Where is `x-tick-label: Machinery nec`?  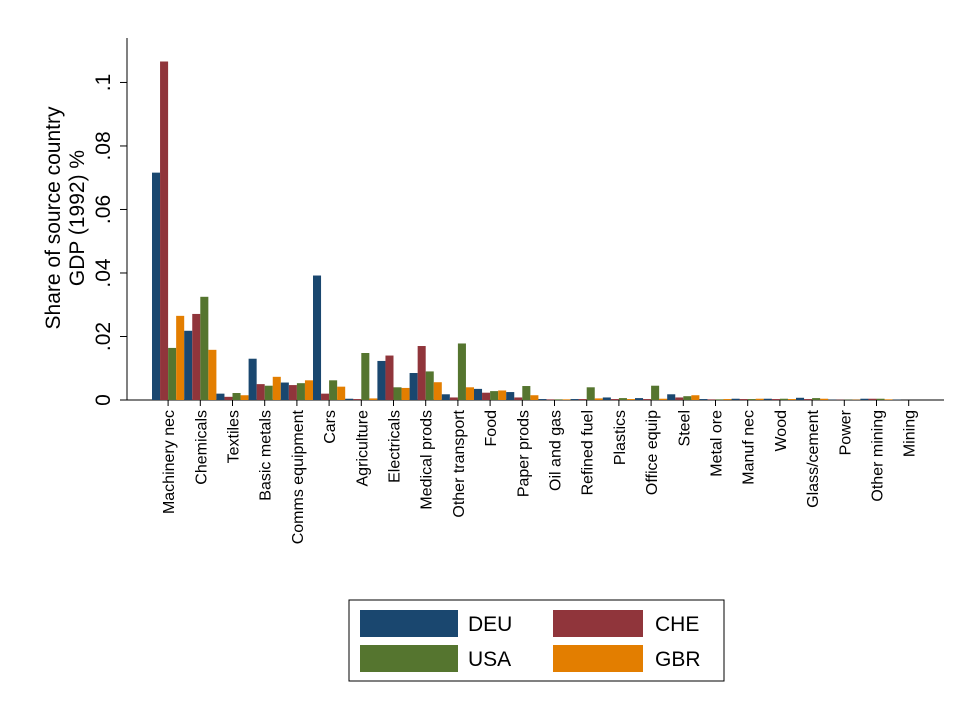
x-tick-label: Machinery nec is located at coordinates (169, 462).